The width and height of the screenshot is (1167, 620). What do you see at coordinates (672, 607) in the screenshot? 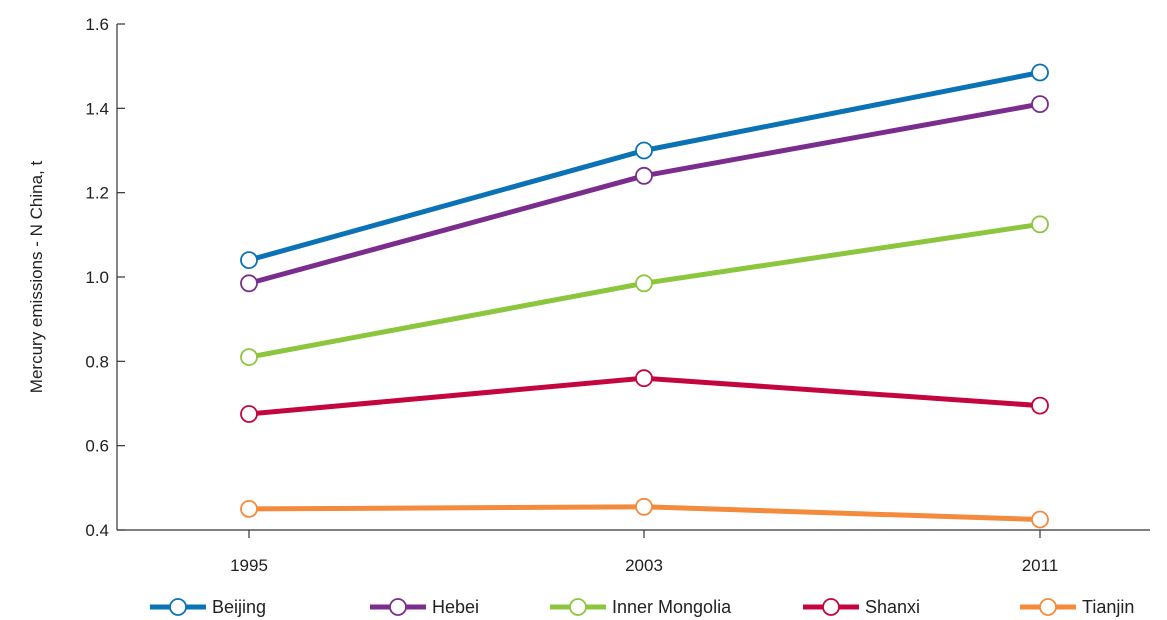
I see `legend-label: Inner Mongolia` at bounding box center [672, 607].